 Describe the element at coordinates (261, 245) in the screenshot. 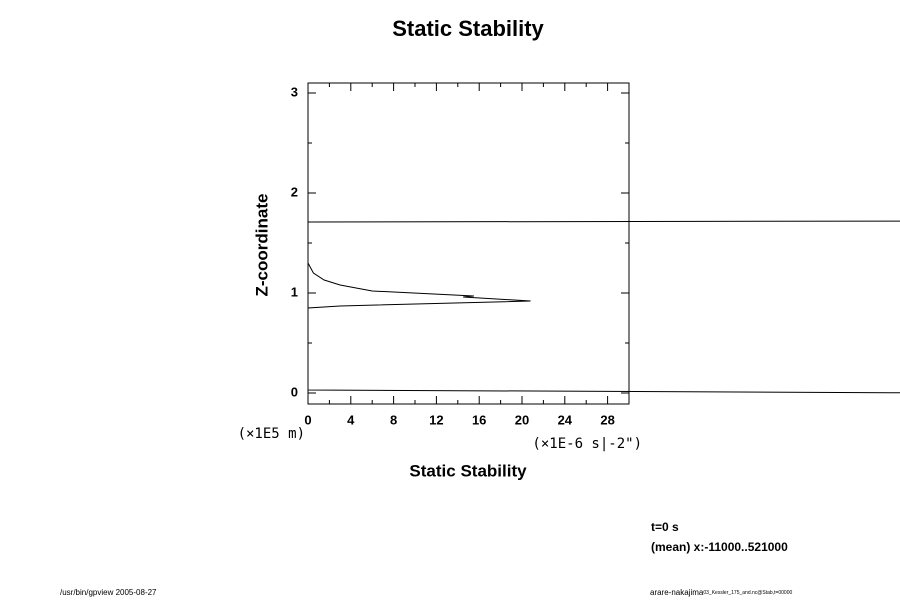

I see `y-axis-label: Z-coordinate` at that location.